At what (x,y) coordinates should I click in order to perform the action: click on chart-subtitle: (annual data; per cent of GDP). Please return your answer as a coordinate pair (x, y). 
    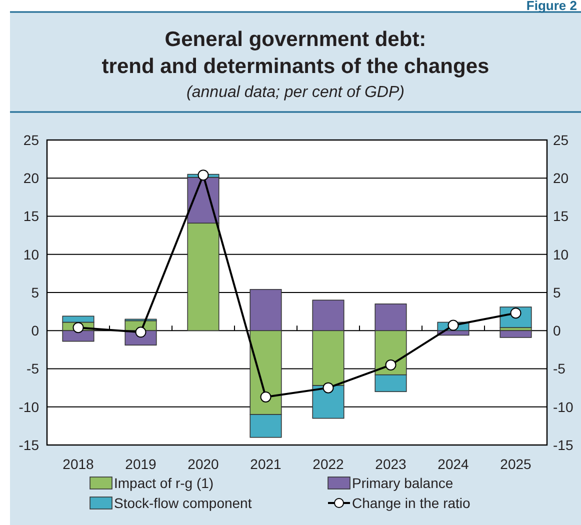
    Looking at the image, I should click on (295, 92).